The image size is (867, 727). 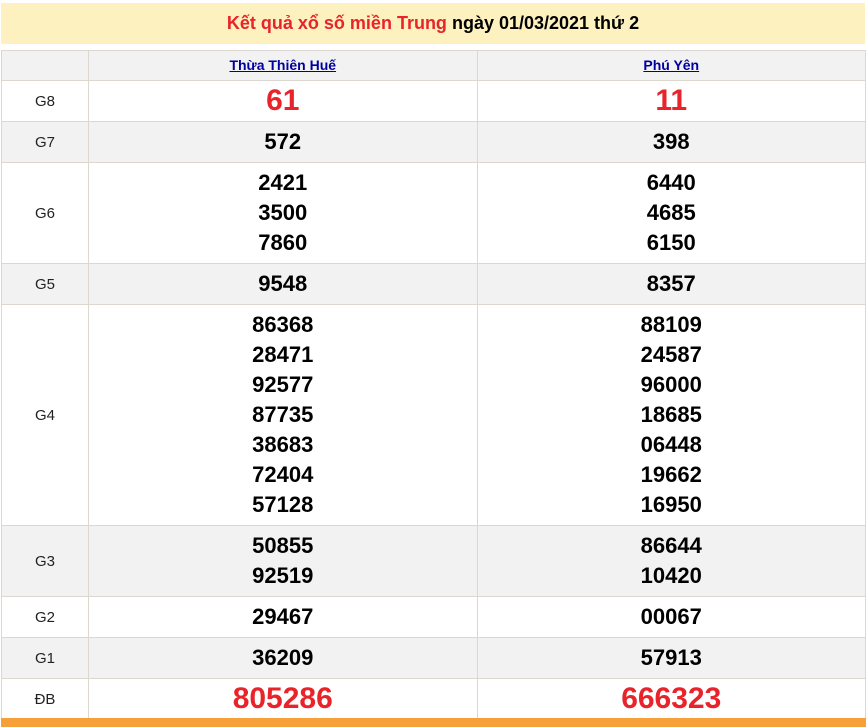 I want to click on prize-cell: 86368 28471 92577 87735 38683 72404 57128, so click(x=283, y=415).